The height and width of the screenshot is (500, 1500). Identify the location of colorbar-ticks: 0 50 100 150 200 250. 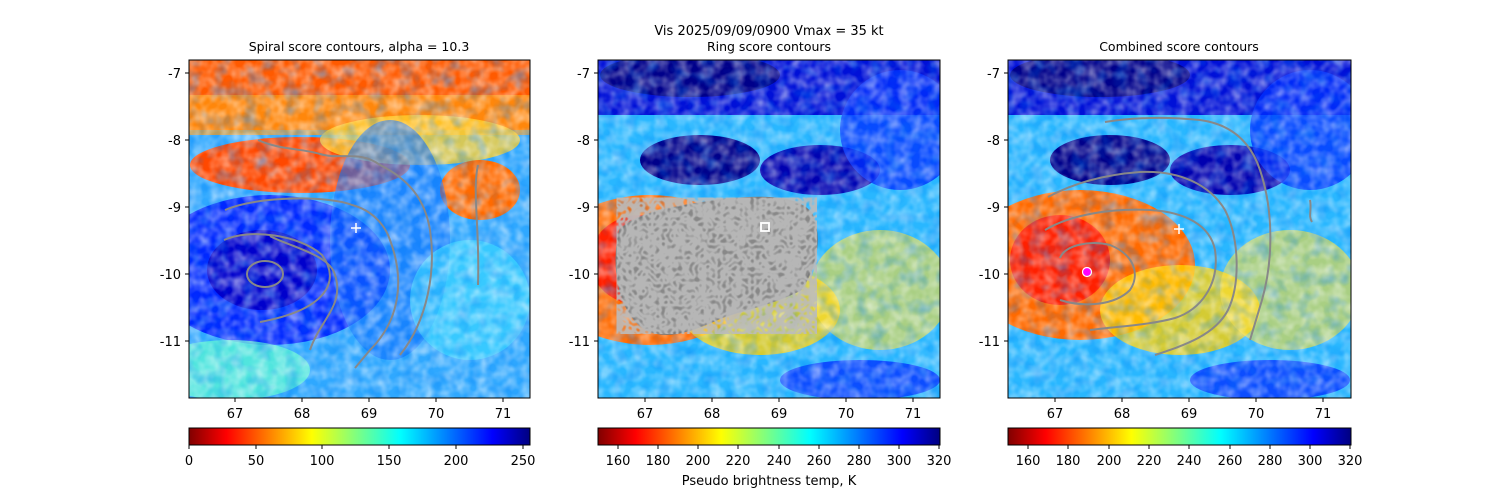
(360, 457).